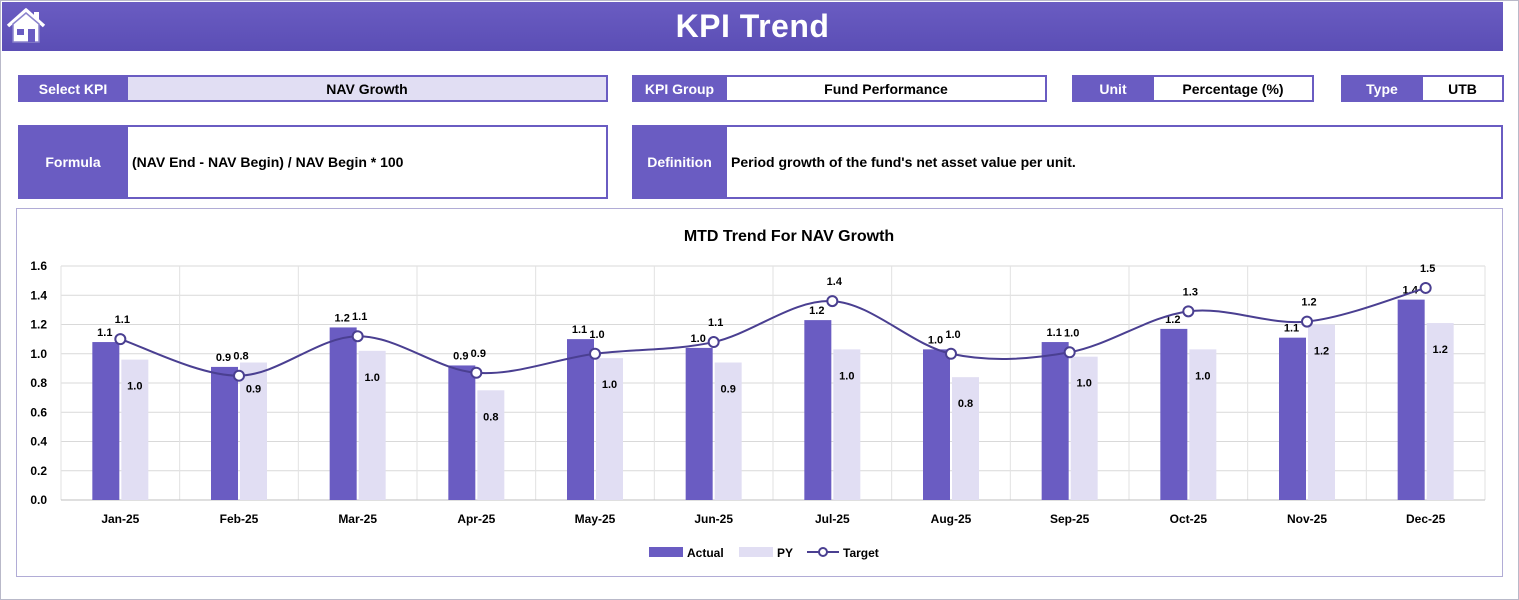  I want to click on legend-swatch-py, so click(756, 552).